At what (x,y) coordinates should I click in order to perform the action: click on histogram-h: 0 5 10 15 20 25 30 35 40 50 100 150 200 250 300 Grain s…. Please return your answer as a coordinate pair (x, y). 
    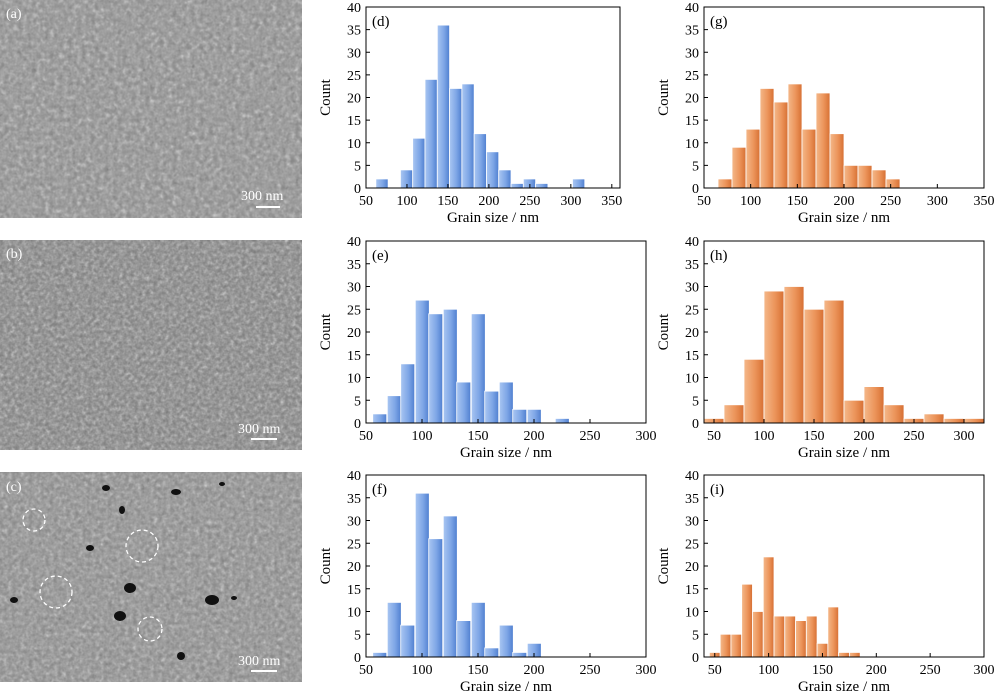
    Looking at the image, I should click on (820, 348).